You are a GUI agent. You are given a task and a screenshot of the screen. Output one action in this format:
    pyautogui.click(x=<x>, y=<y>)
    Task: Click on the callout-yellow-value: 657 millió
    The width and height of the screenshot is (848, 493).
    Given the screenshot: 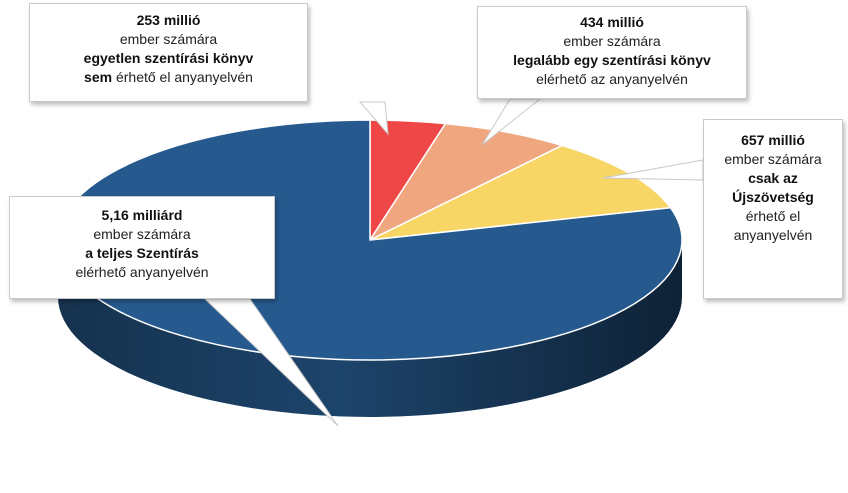 What is the action you would take?
    pyautogui.click(x=773, y=140)
    